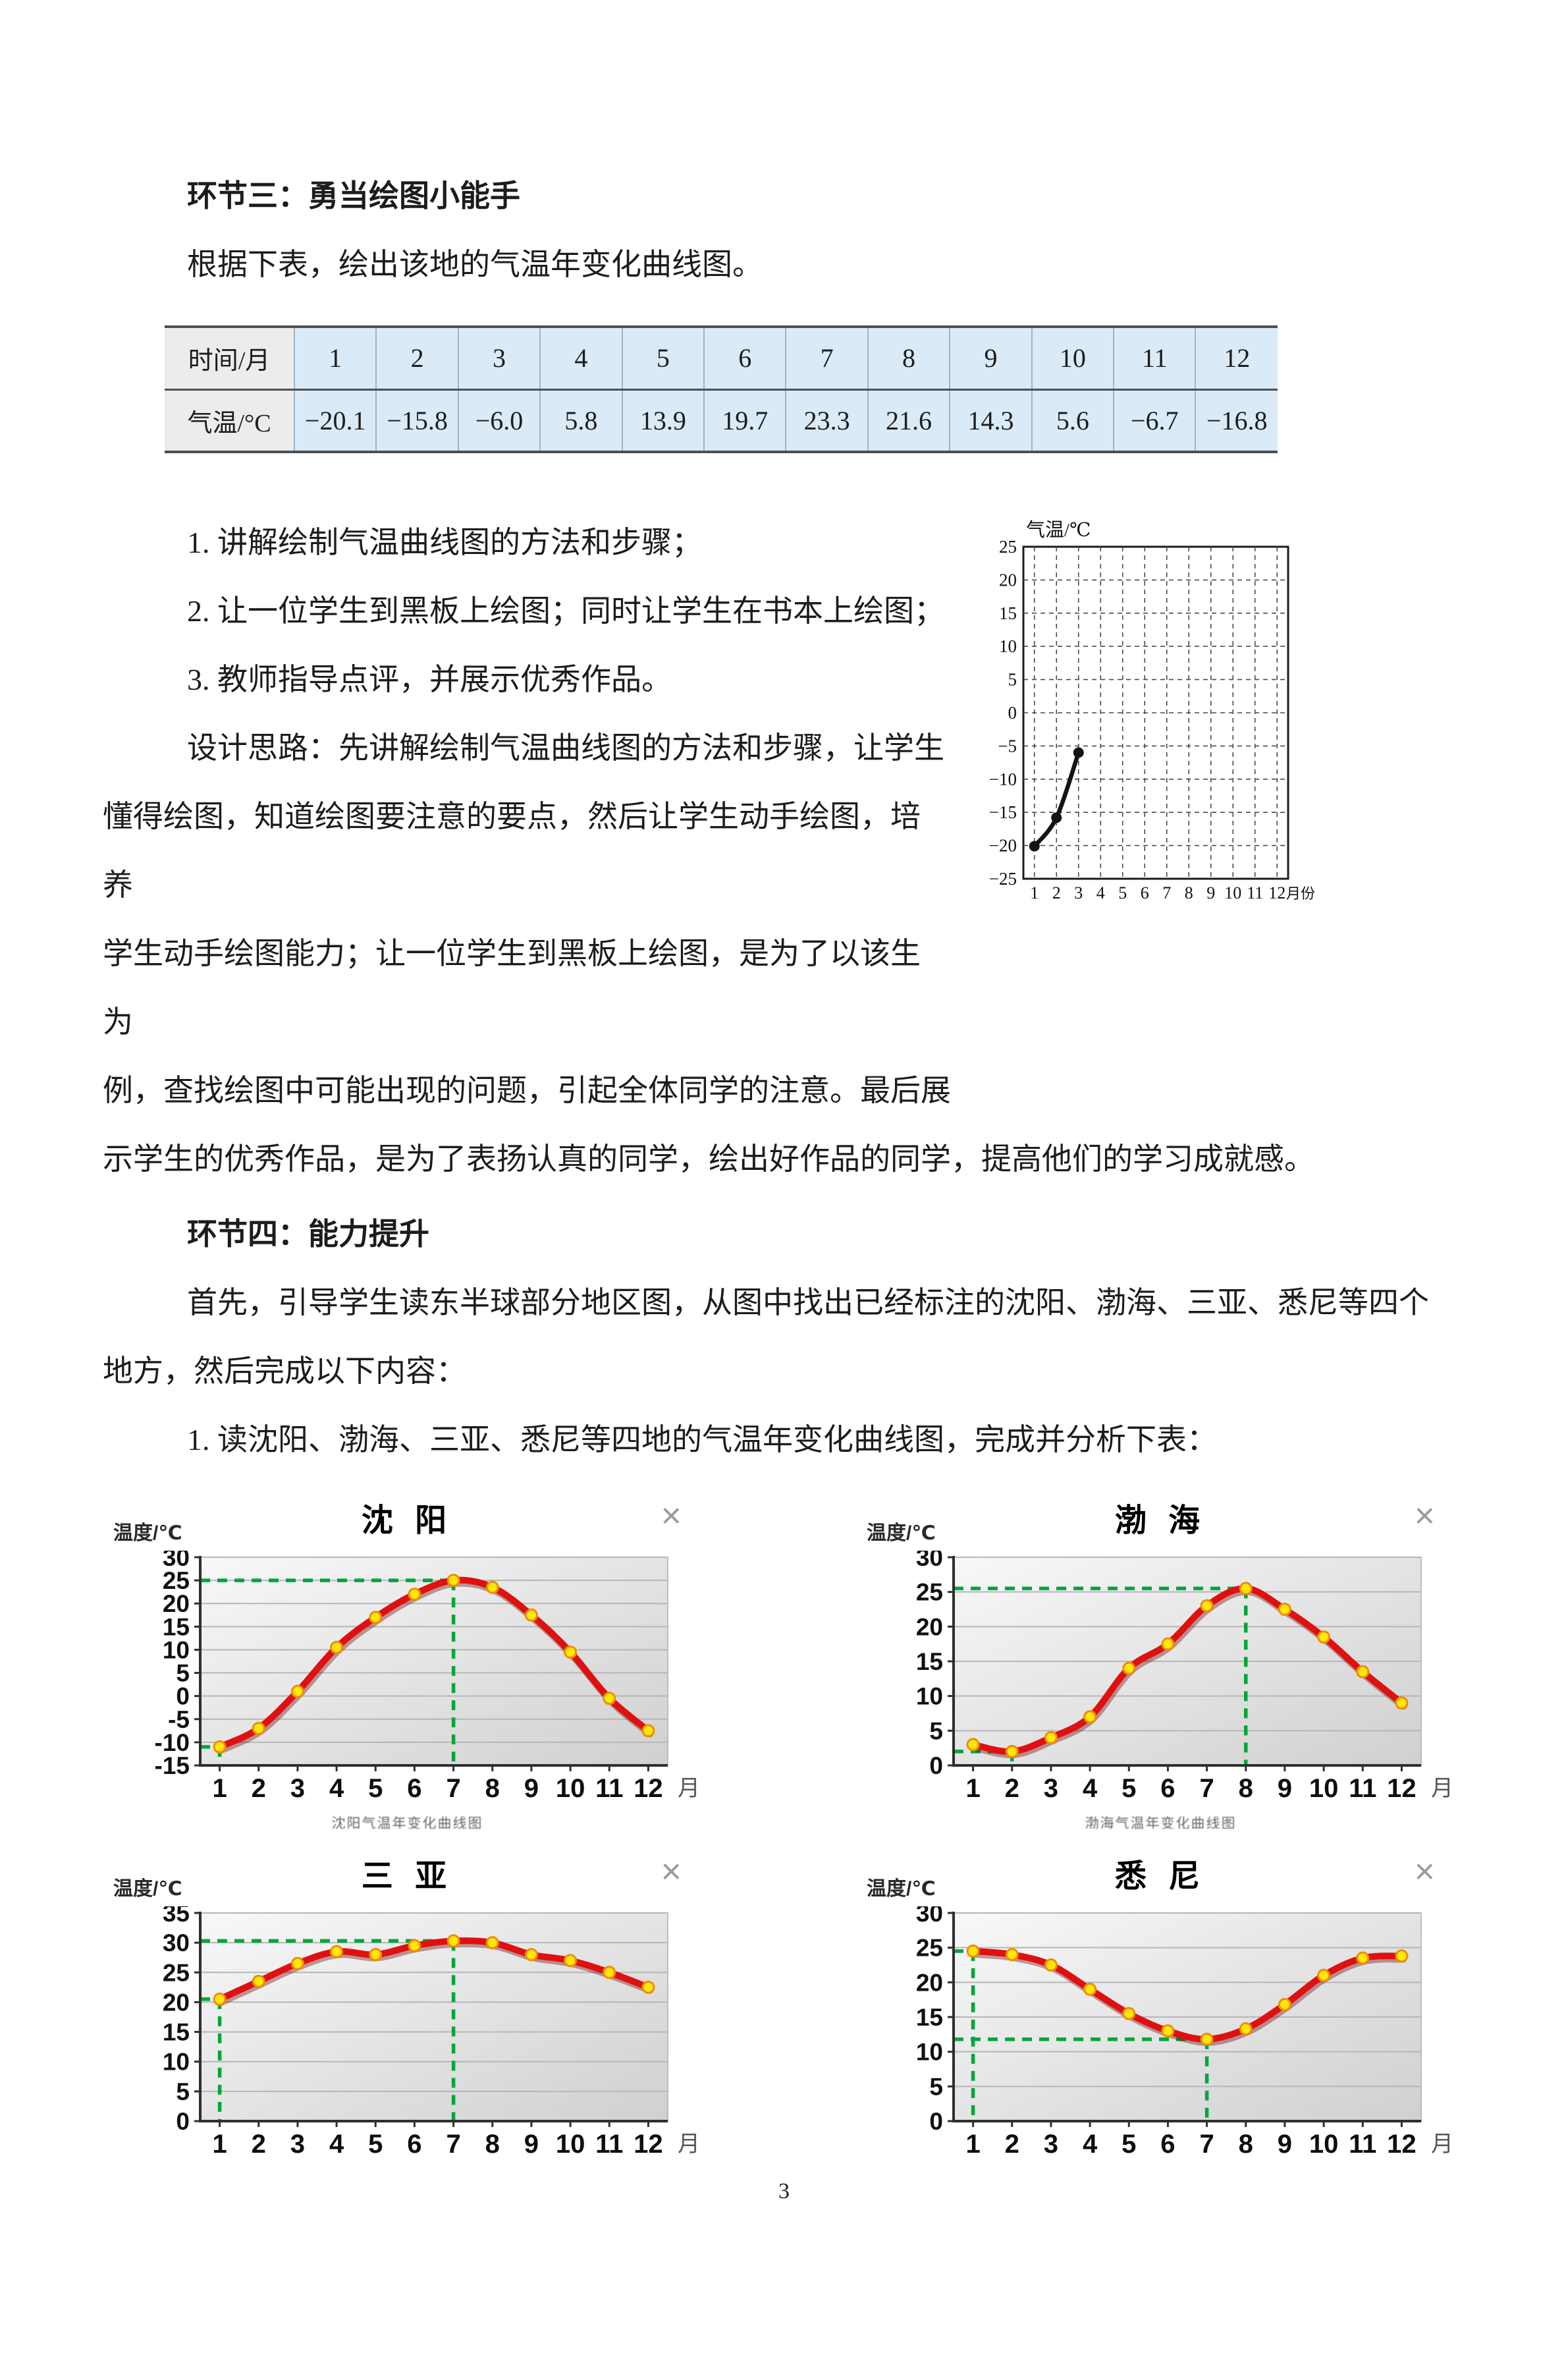 The height and width of the screenshot is (2380, 1568). I want to click on chart-xini: 温度/℃ 悉 尼 × 0 5 10 15 20 25 30 1 2 3 4 5 6 7 8 9 10 11 12 月, so click(1161, 2007).